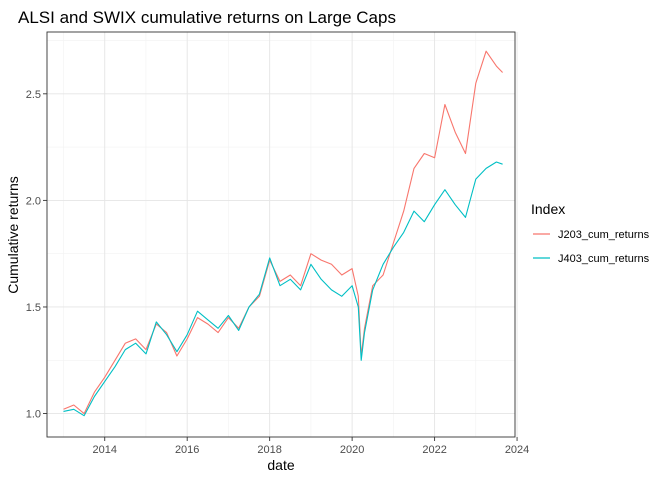 The height and width of the screenshot is (480, 672). Describe the element at coordinates (13, 235) in the screenshot. I see `y-axis-title: Cumulative returns` at that location.